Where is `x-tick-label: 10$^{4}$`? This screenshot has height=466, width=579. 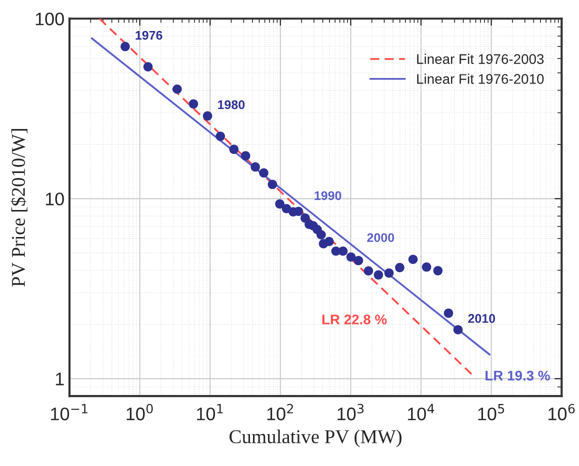 x-tick-label: 10$^{4}$ is located at coordinates (421, 412).